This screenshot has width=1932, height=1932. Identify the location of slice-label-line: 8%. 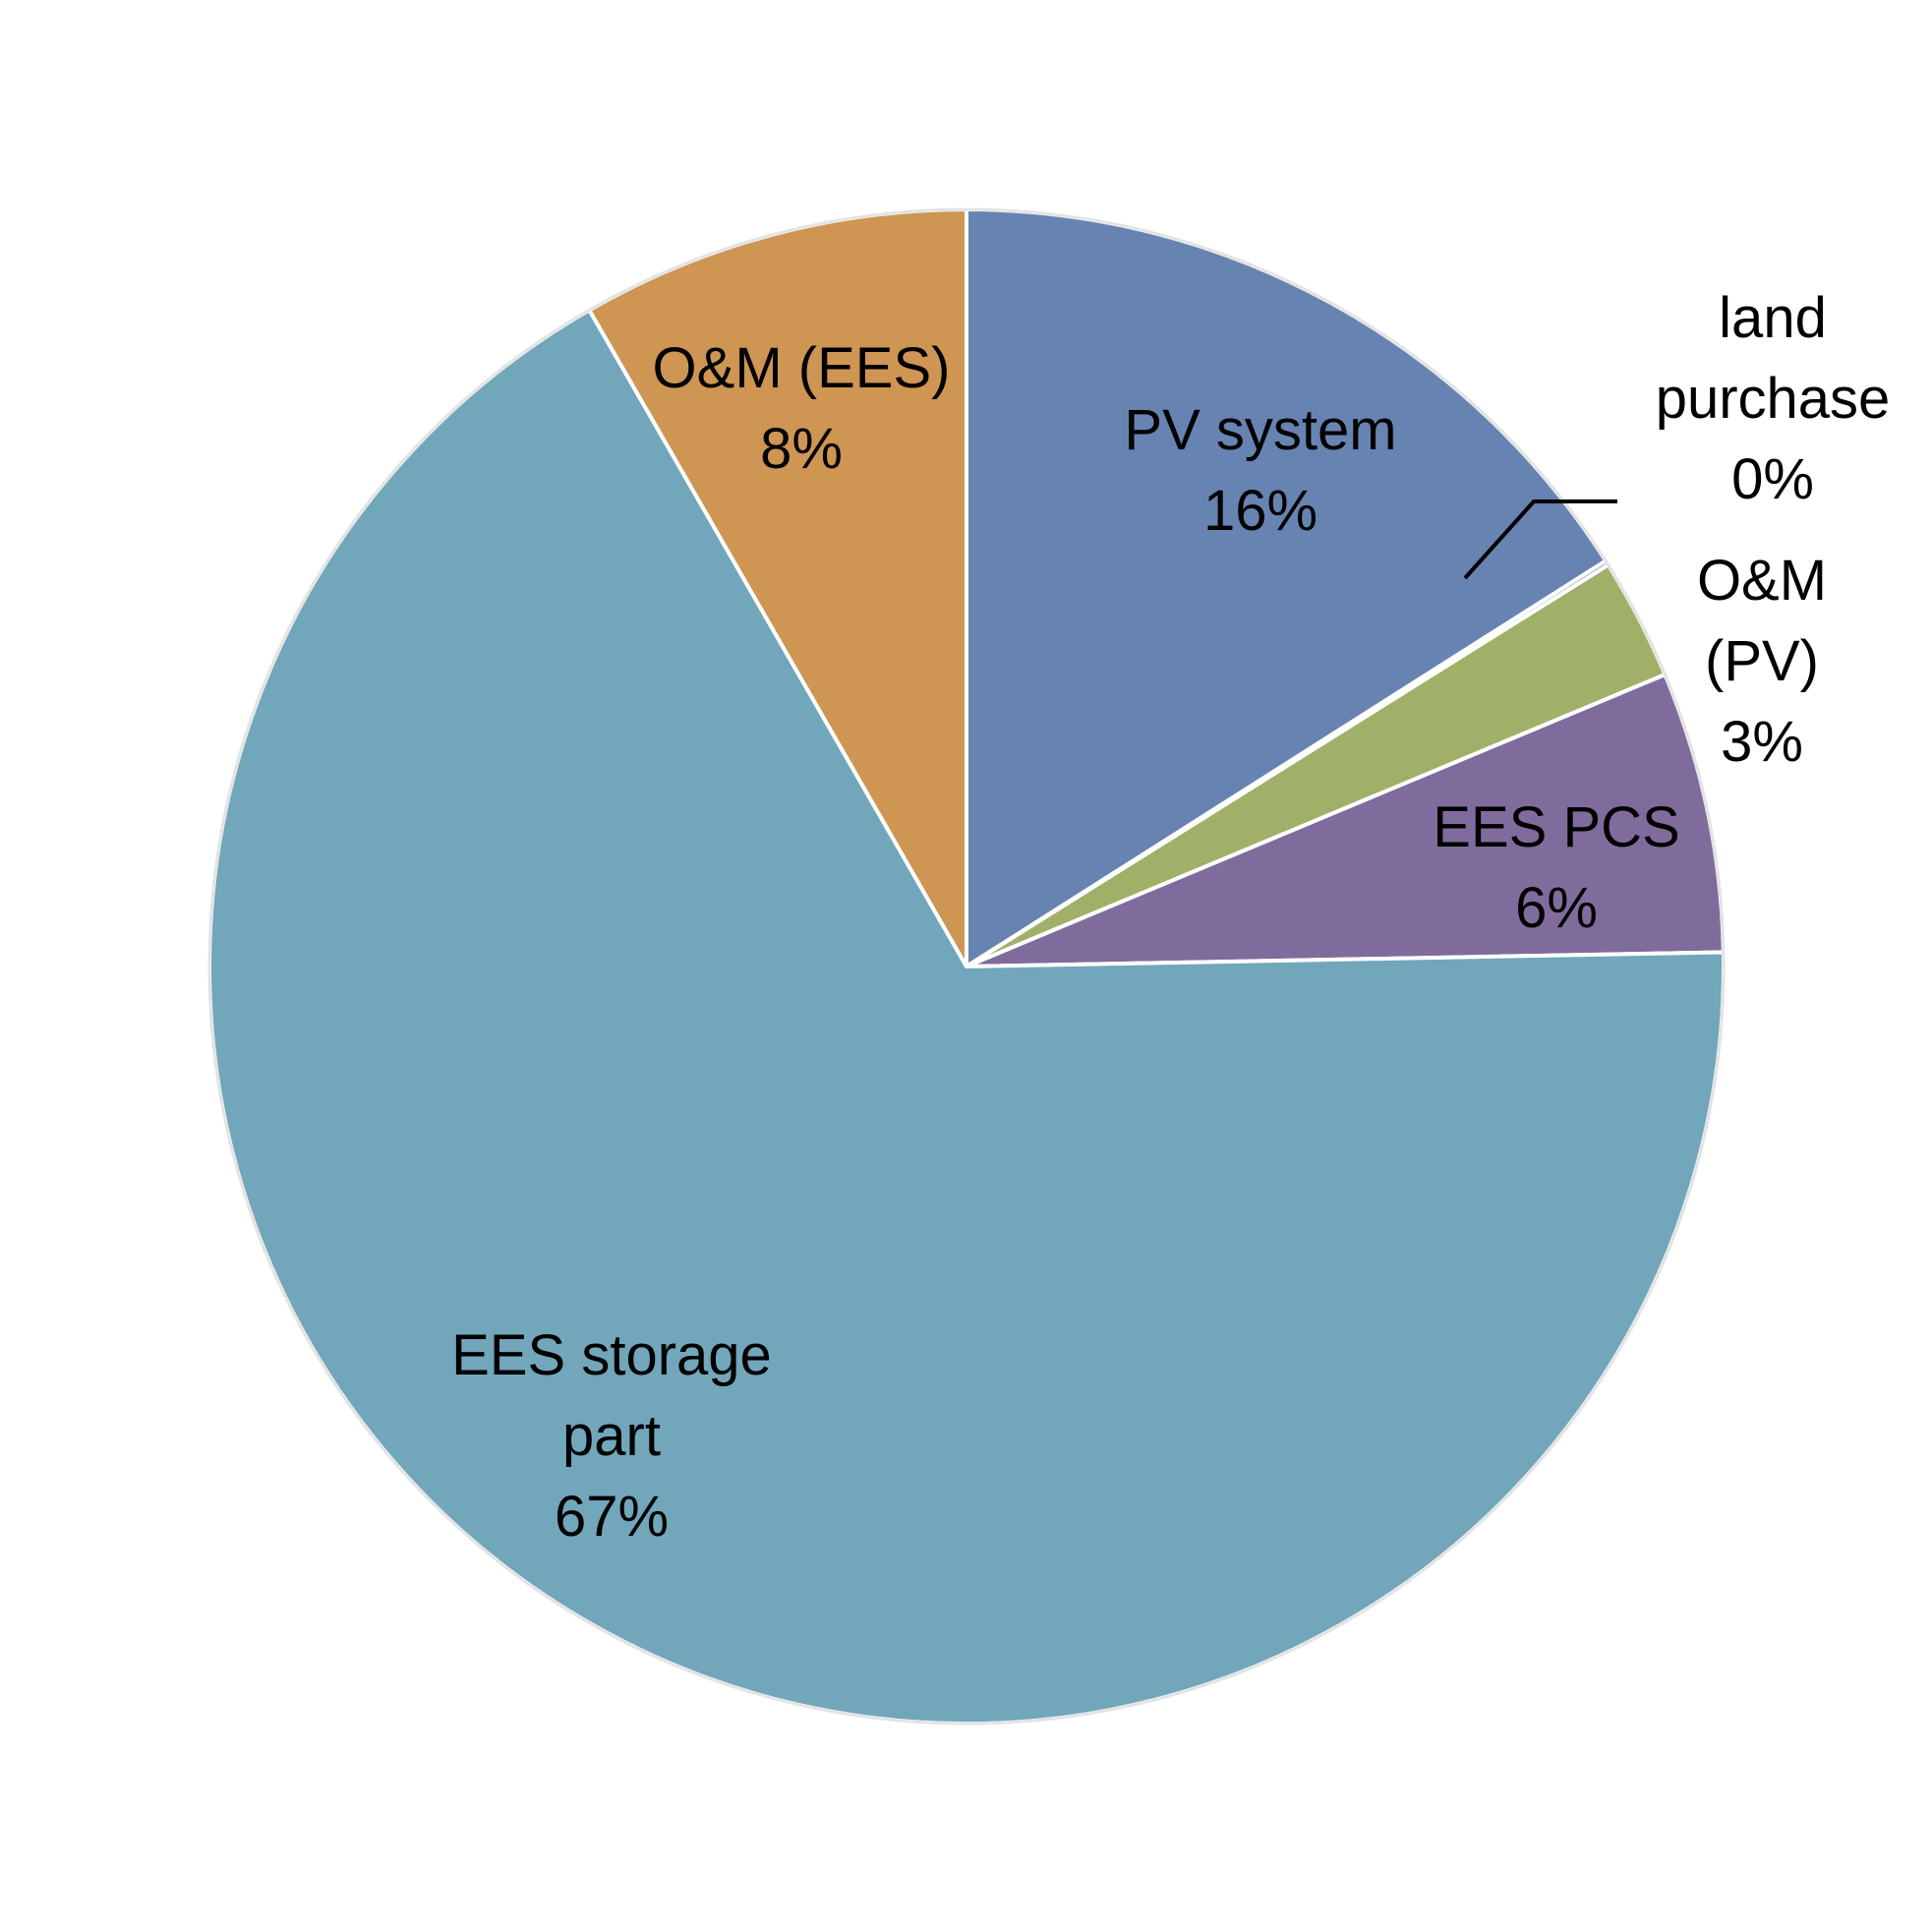
(801, 449).